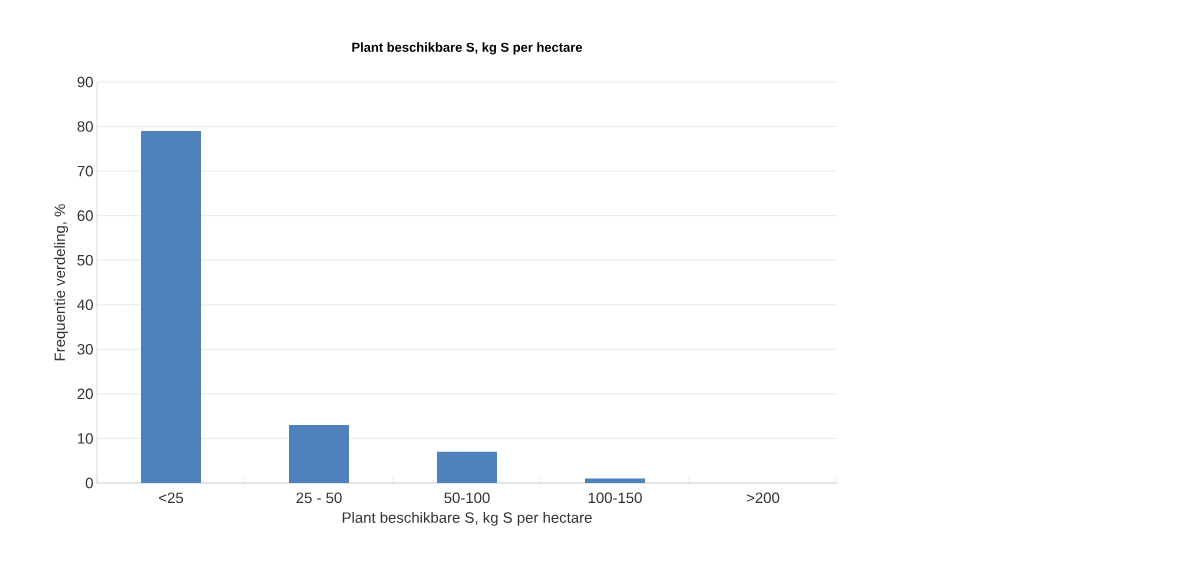  What do you see at coordinates (171, 498) in the screenshot?
I see `x-tick-label: <25` at bounding box center [171, 498].